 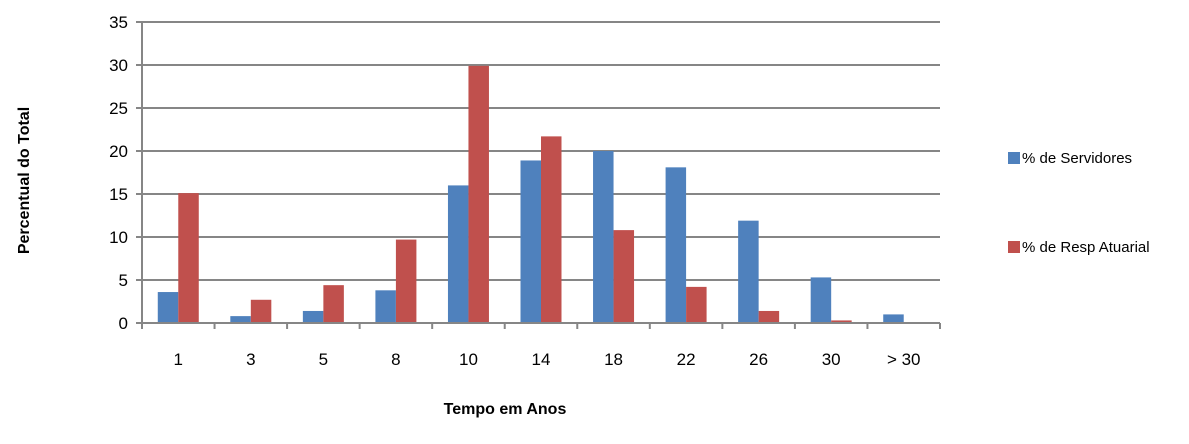 What do you see at coordinates (178, 359) in the screenshot?
I see `x-tick-label: 1` at bounding box center [178, 359].